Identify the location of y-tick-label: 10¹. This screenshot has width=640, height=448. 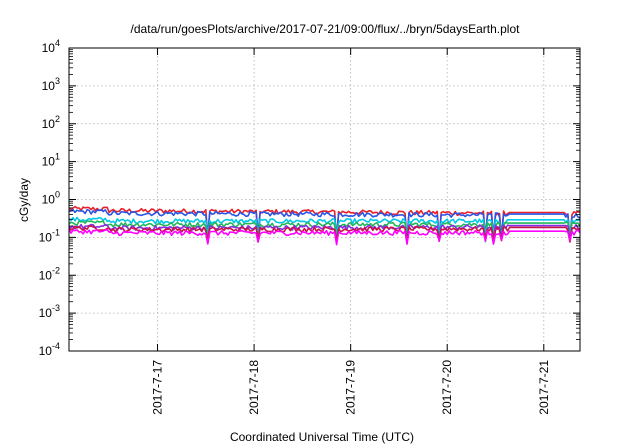
(51, 160).